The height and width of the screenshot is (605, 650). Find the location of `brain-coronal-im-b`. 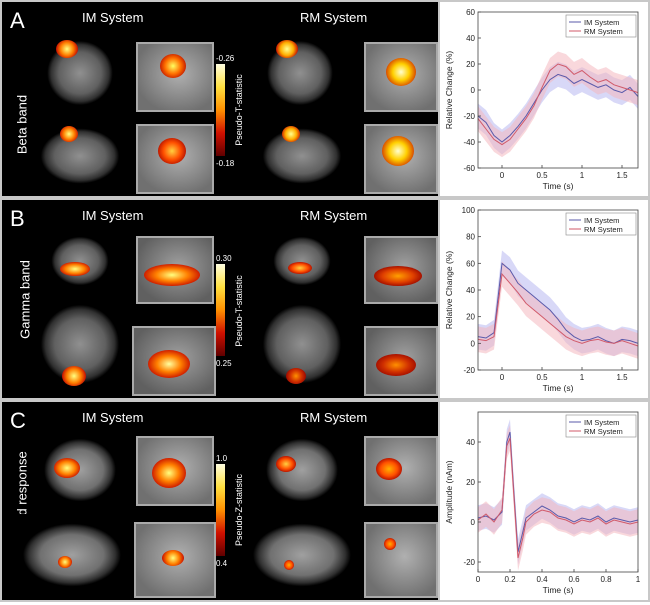

brain-coronal-im-b is located at coordinates (80, 261).